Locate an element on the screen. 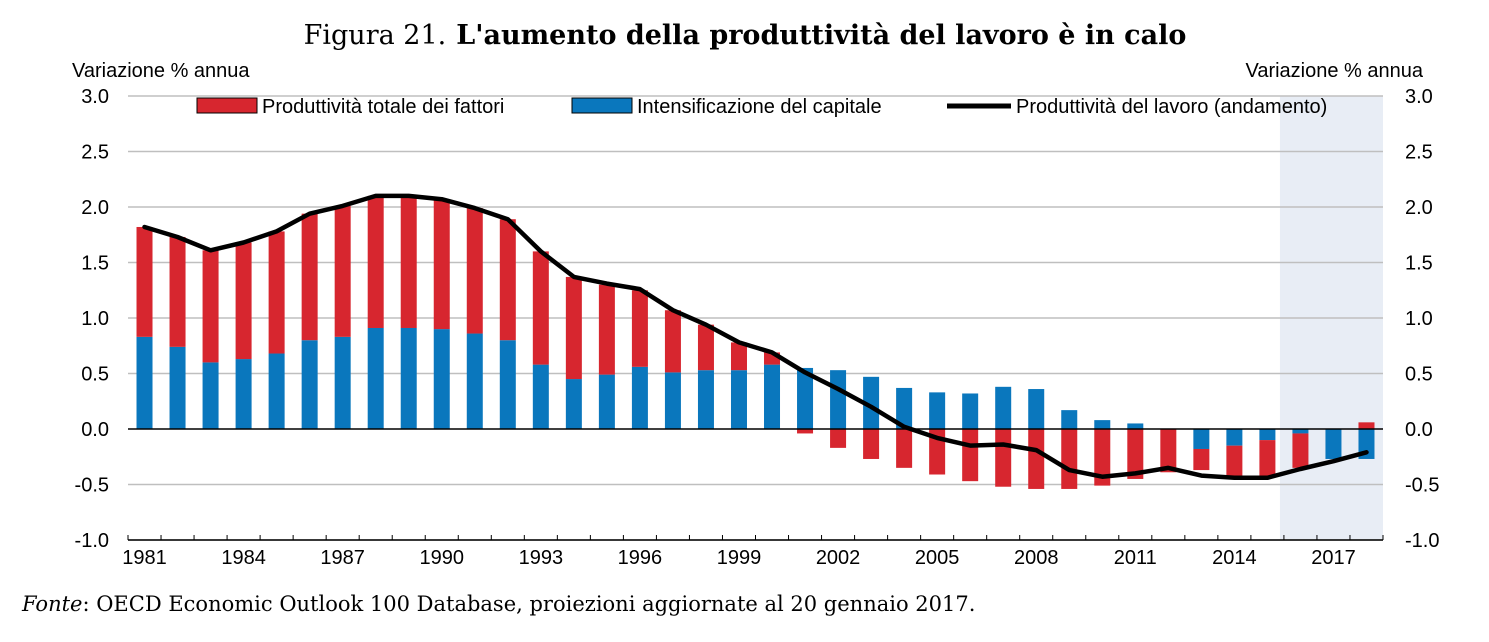  y-tick-label-left: 2.0 is located at coordinates (95, 208).